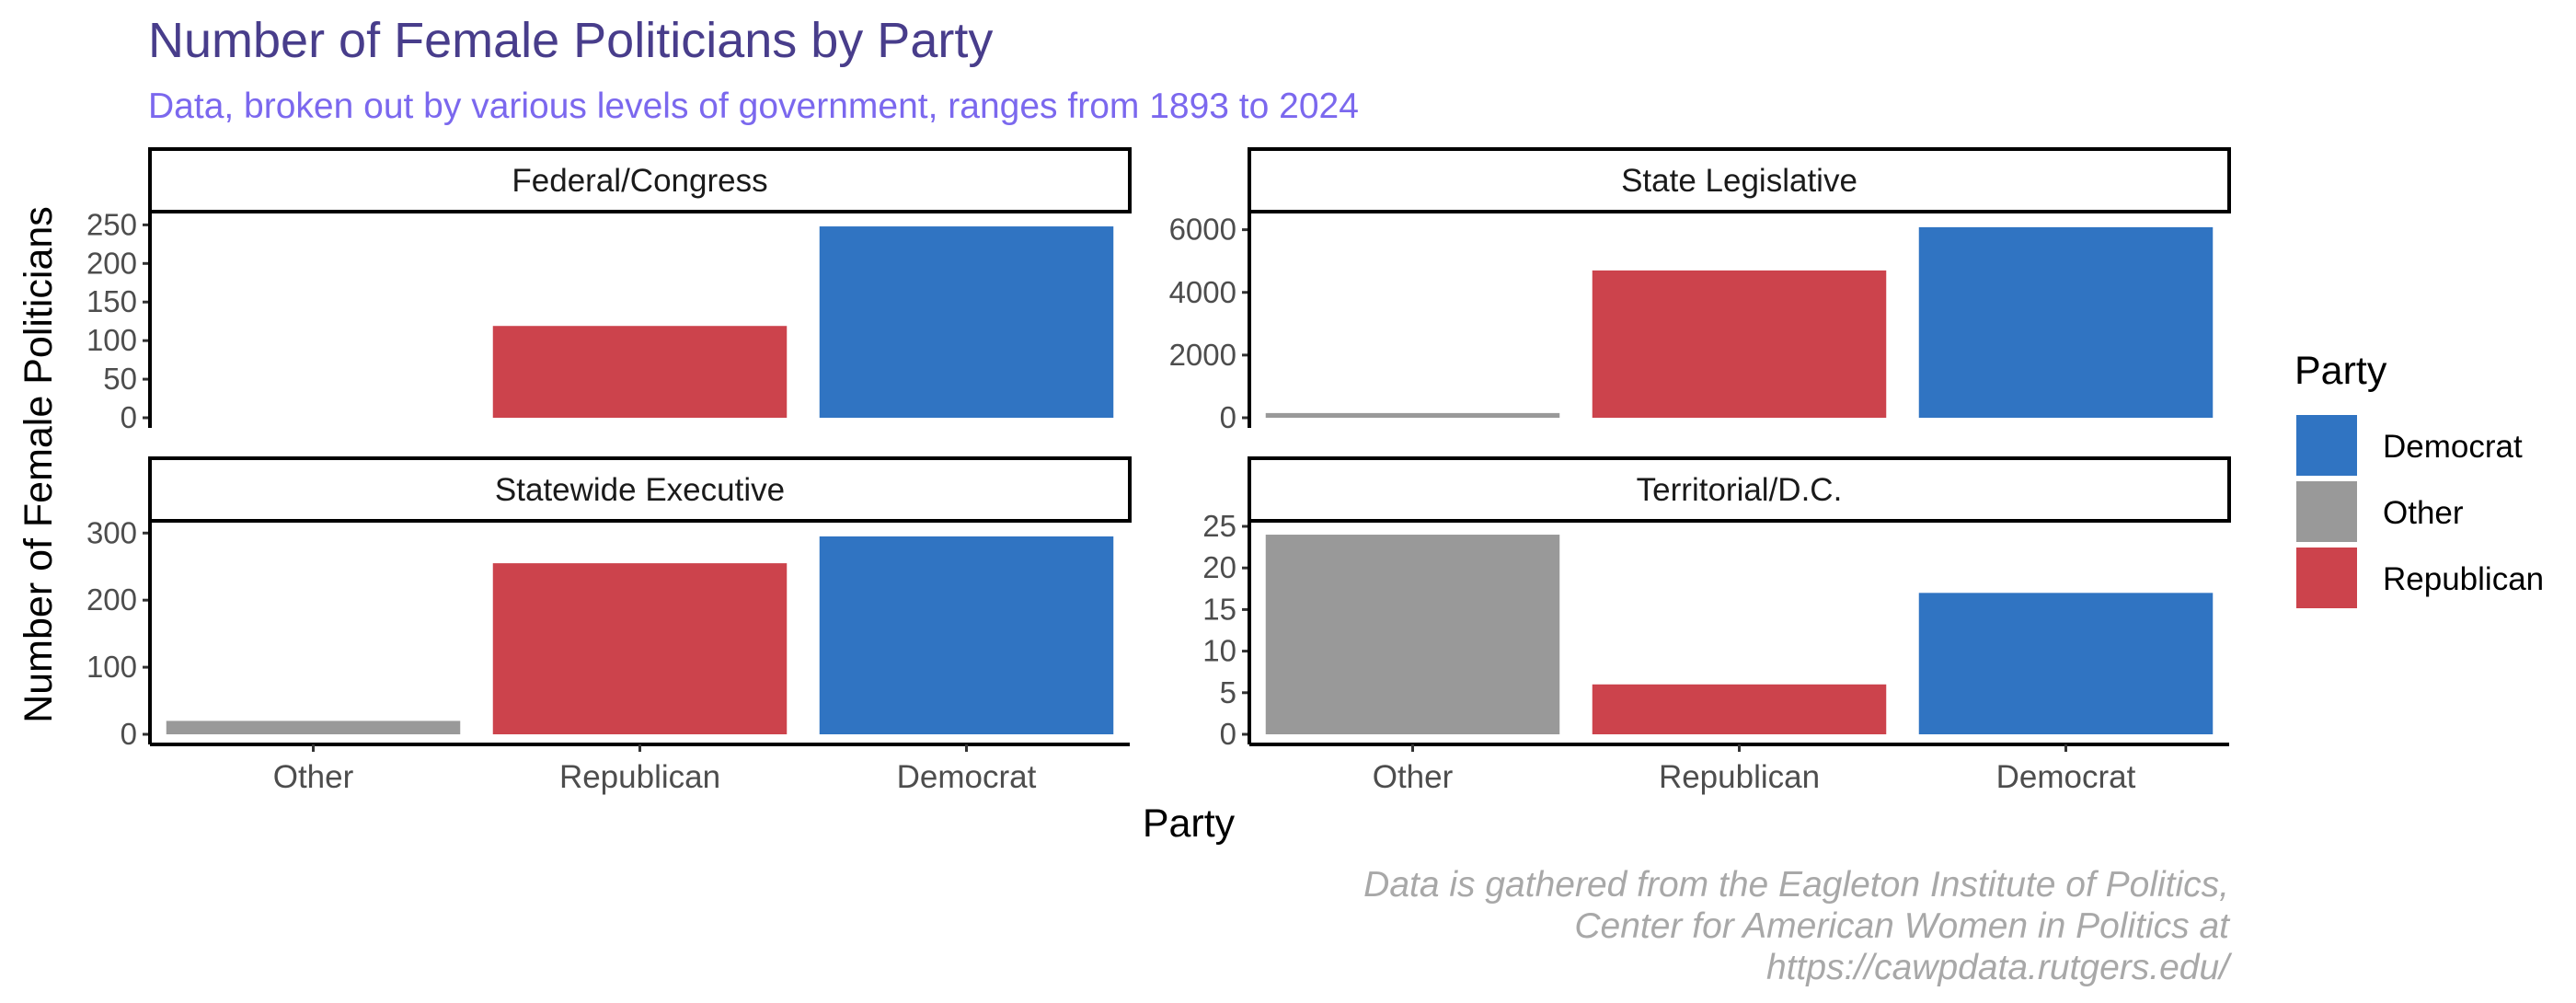 The image size is (2576, 1003). I want to click on bar-state-legislative-democrat, so click(2066, 322).